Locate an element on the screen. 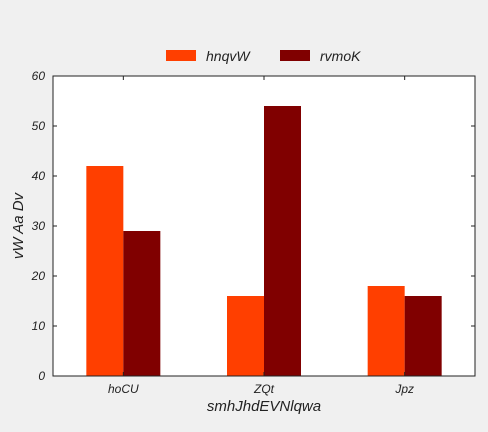 The height and width of the screenshot is (432, 488). x-tick-label-hocu: hoCU is located at coordinates (123, 389).